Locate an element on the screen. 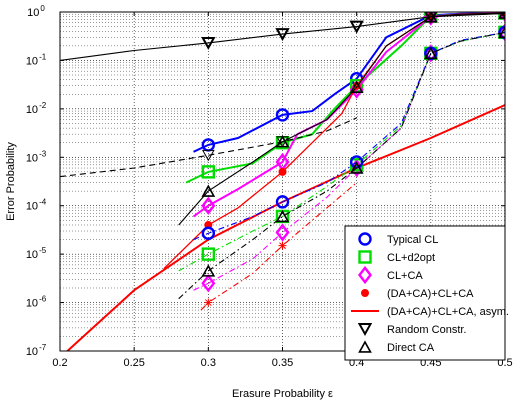 The width and height of the screenshot is (529, 403). legend-item: CL+CA is located at coordinates (390, 275).